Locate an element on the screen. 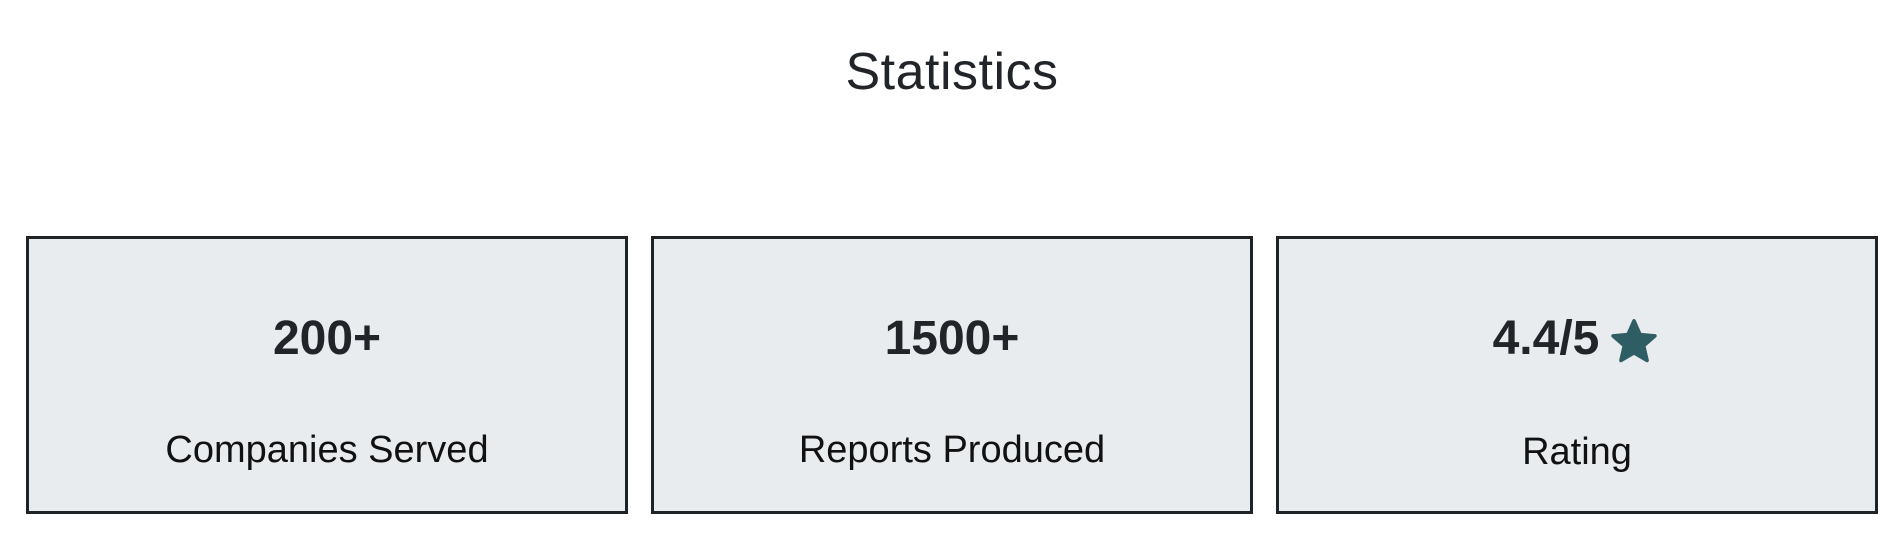 This screenshot has height=558, width=1904. stat-value-rating: 4.4/5 is located at coordinates (1546, 338).